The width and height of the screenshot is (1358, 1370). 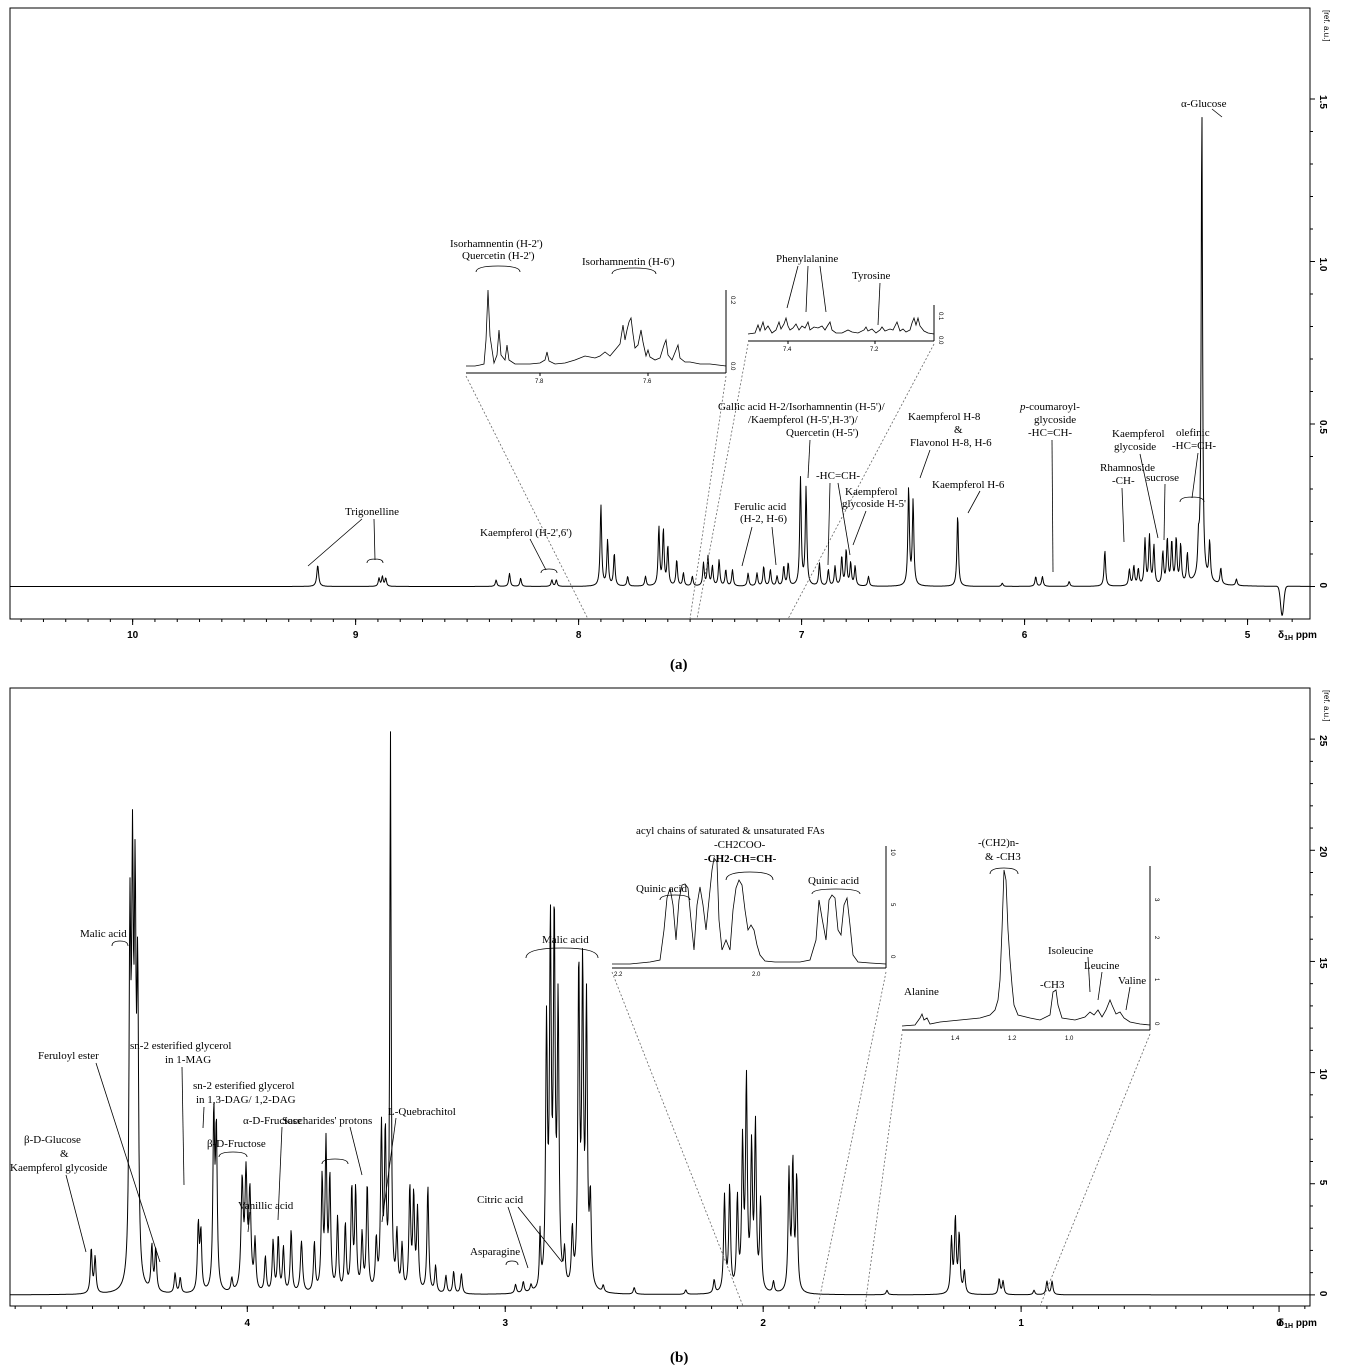 What do you see at coordinates (1127, 468) in the screenshot?
I see `label-rhamnoside-1: Rhamnoside` at bounding box center [1127, 468].